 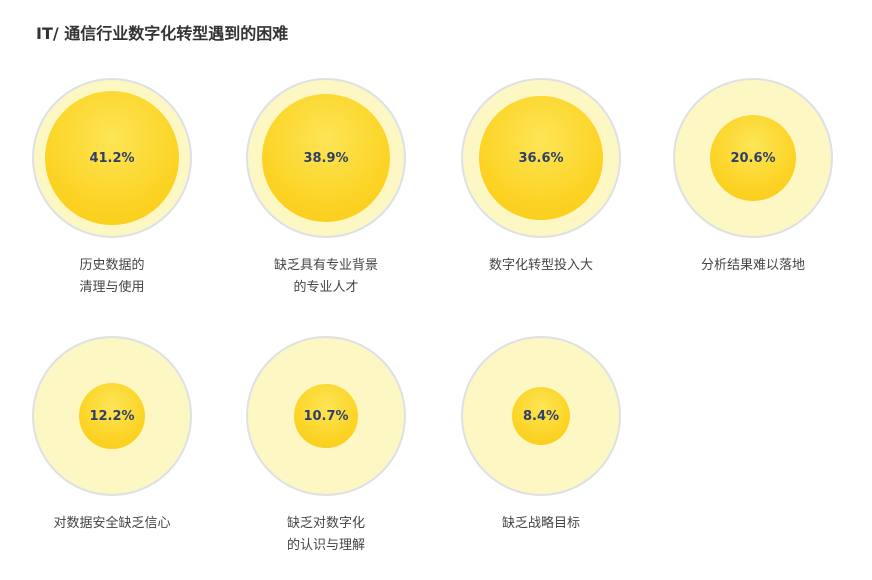 I want to click on category-label: 缺乏具有专业背景 的专业人才, so click(x=325, y=276).